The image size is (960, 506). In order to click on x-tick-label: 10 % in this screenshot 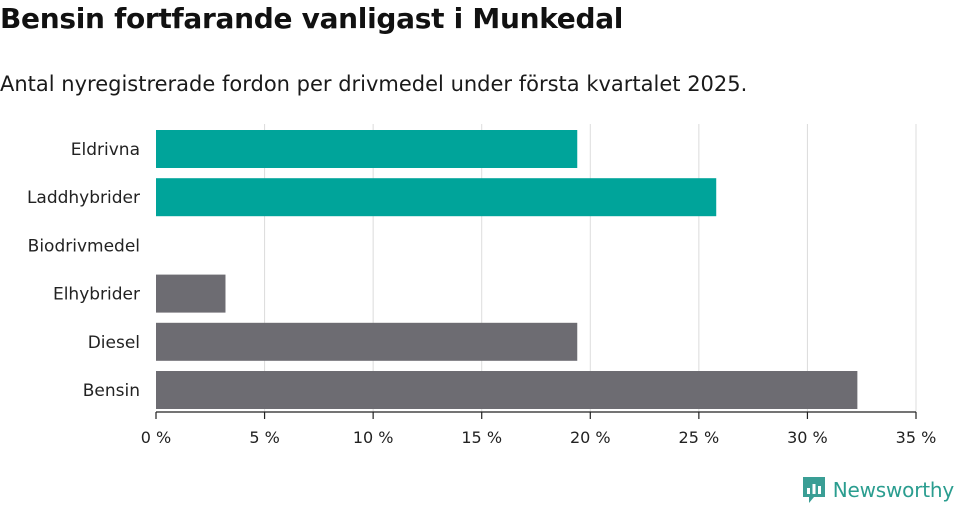, I will do `click(373, 437)`.